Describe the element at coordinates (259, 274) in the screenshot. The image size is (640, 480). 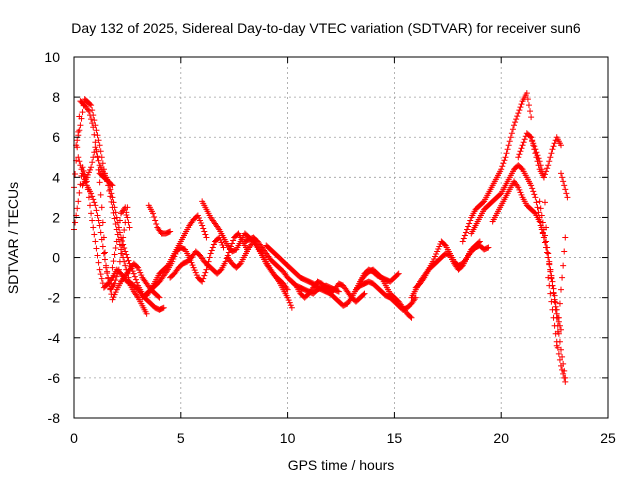
I see `series-arc-m` at that location.